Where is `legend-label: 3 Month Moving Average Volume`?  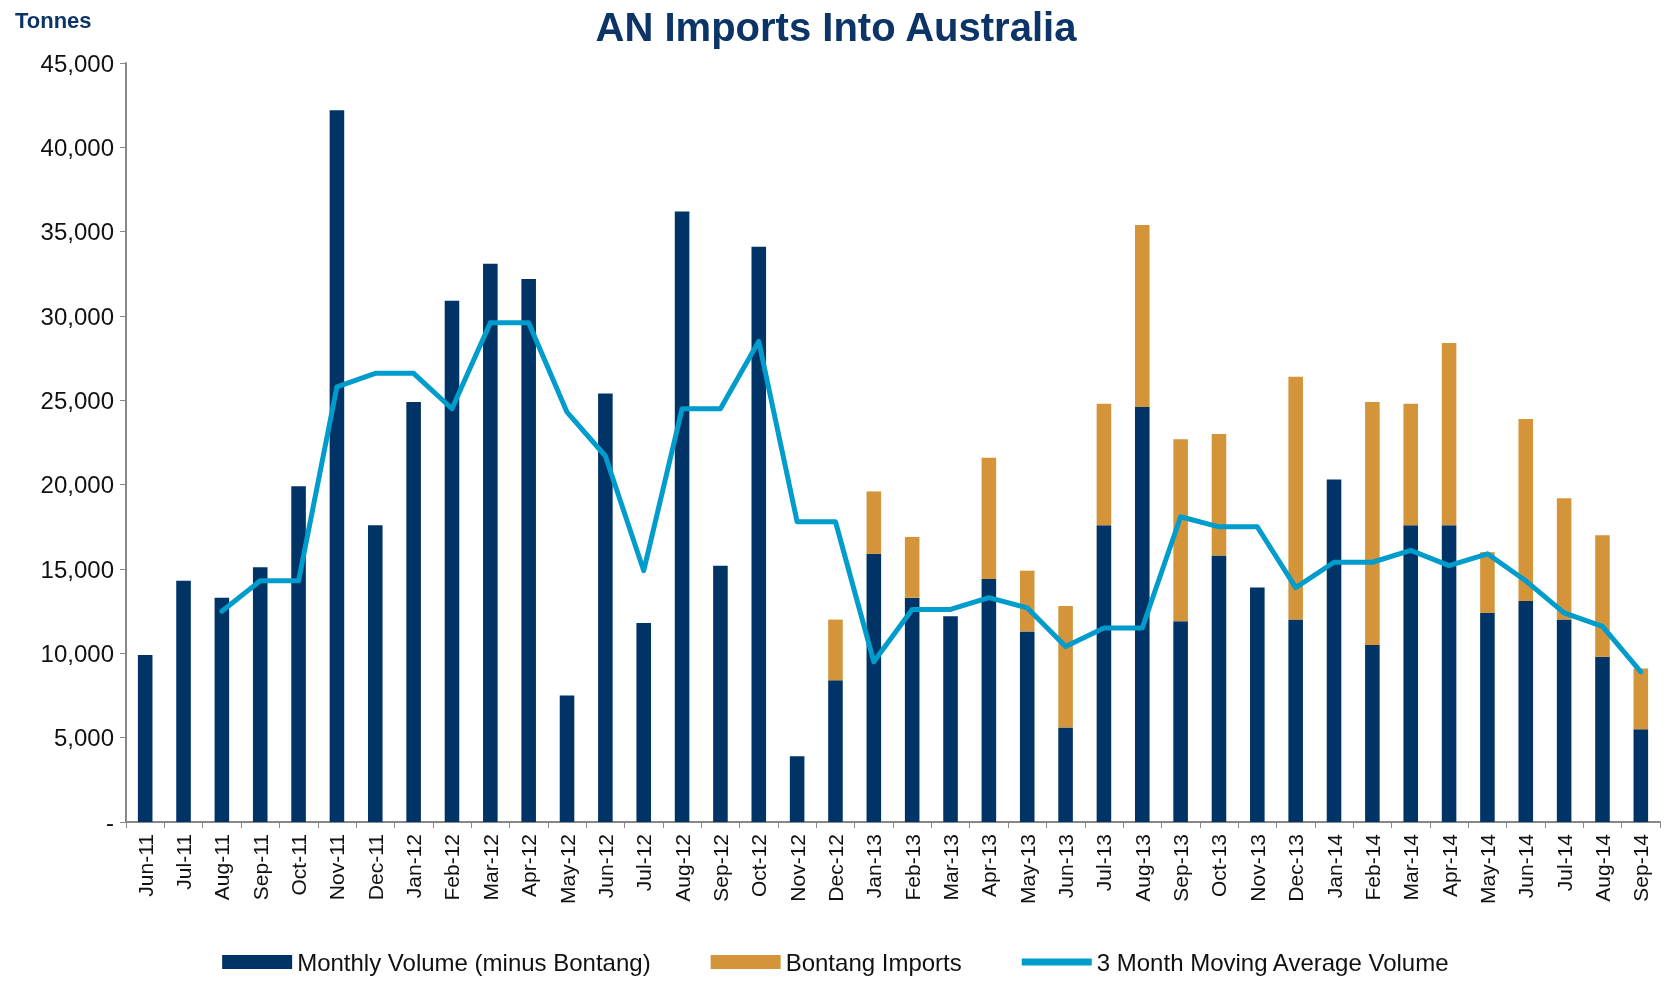
legend-label: 3 Month Moving Average Volume is located at coordinates (1272, 962).